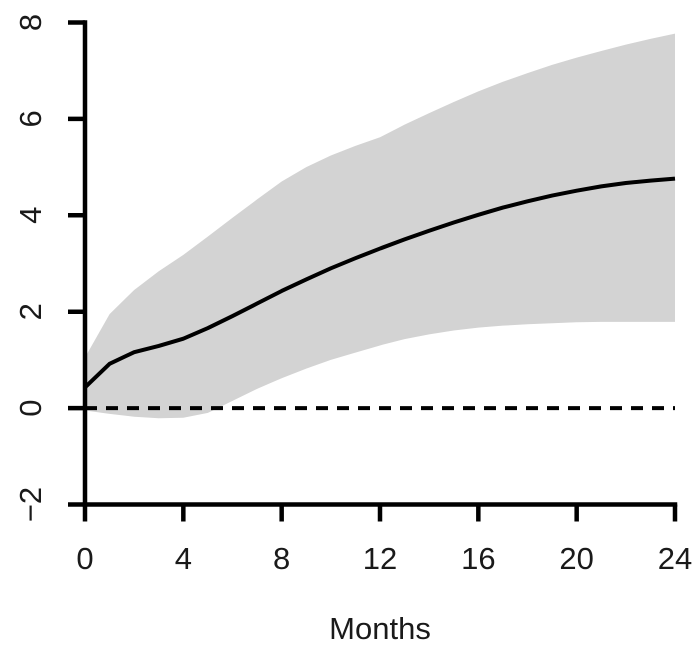 The image size is (699, 656). I want to click on y-tick-label: 0, so click(30, 407).